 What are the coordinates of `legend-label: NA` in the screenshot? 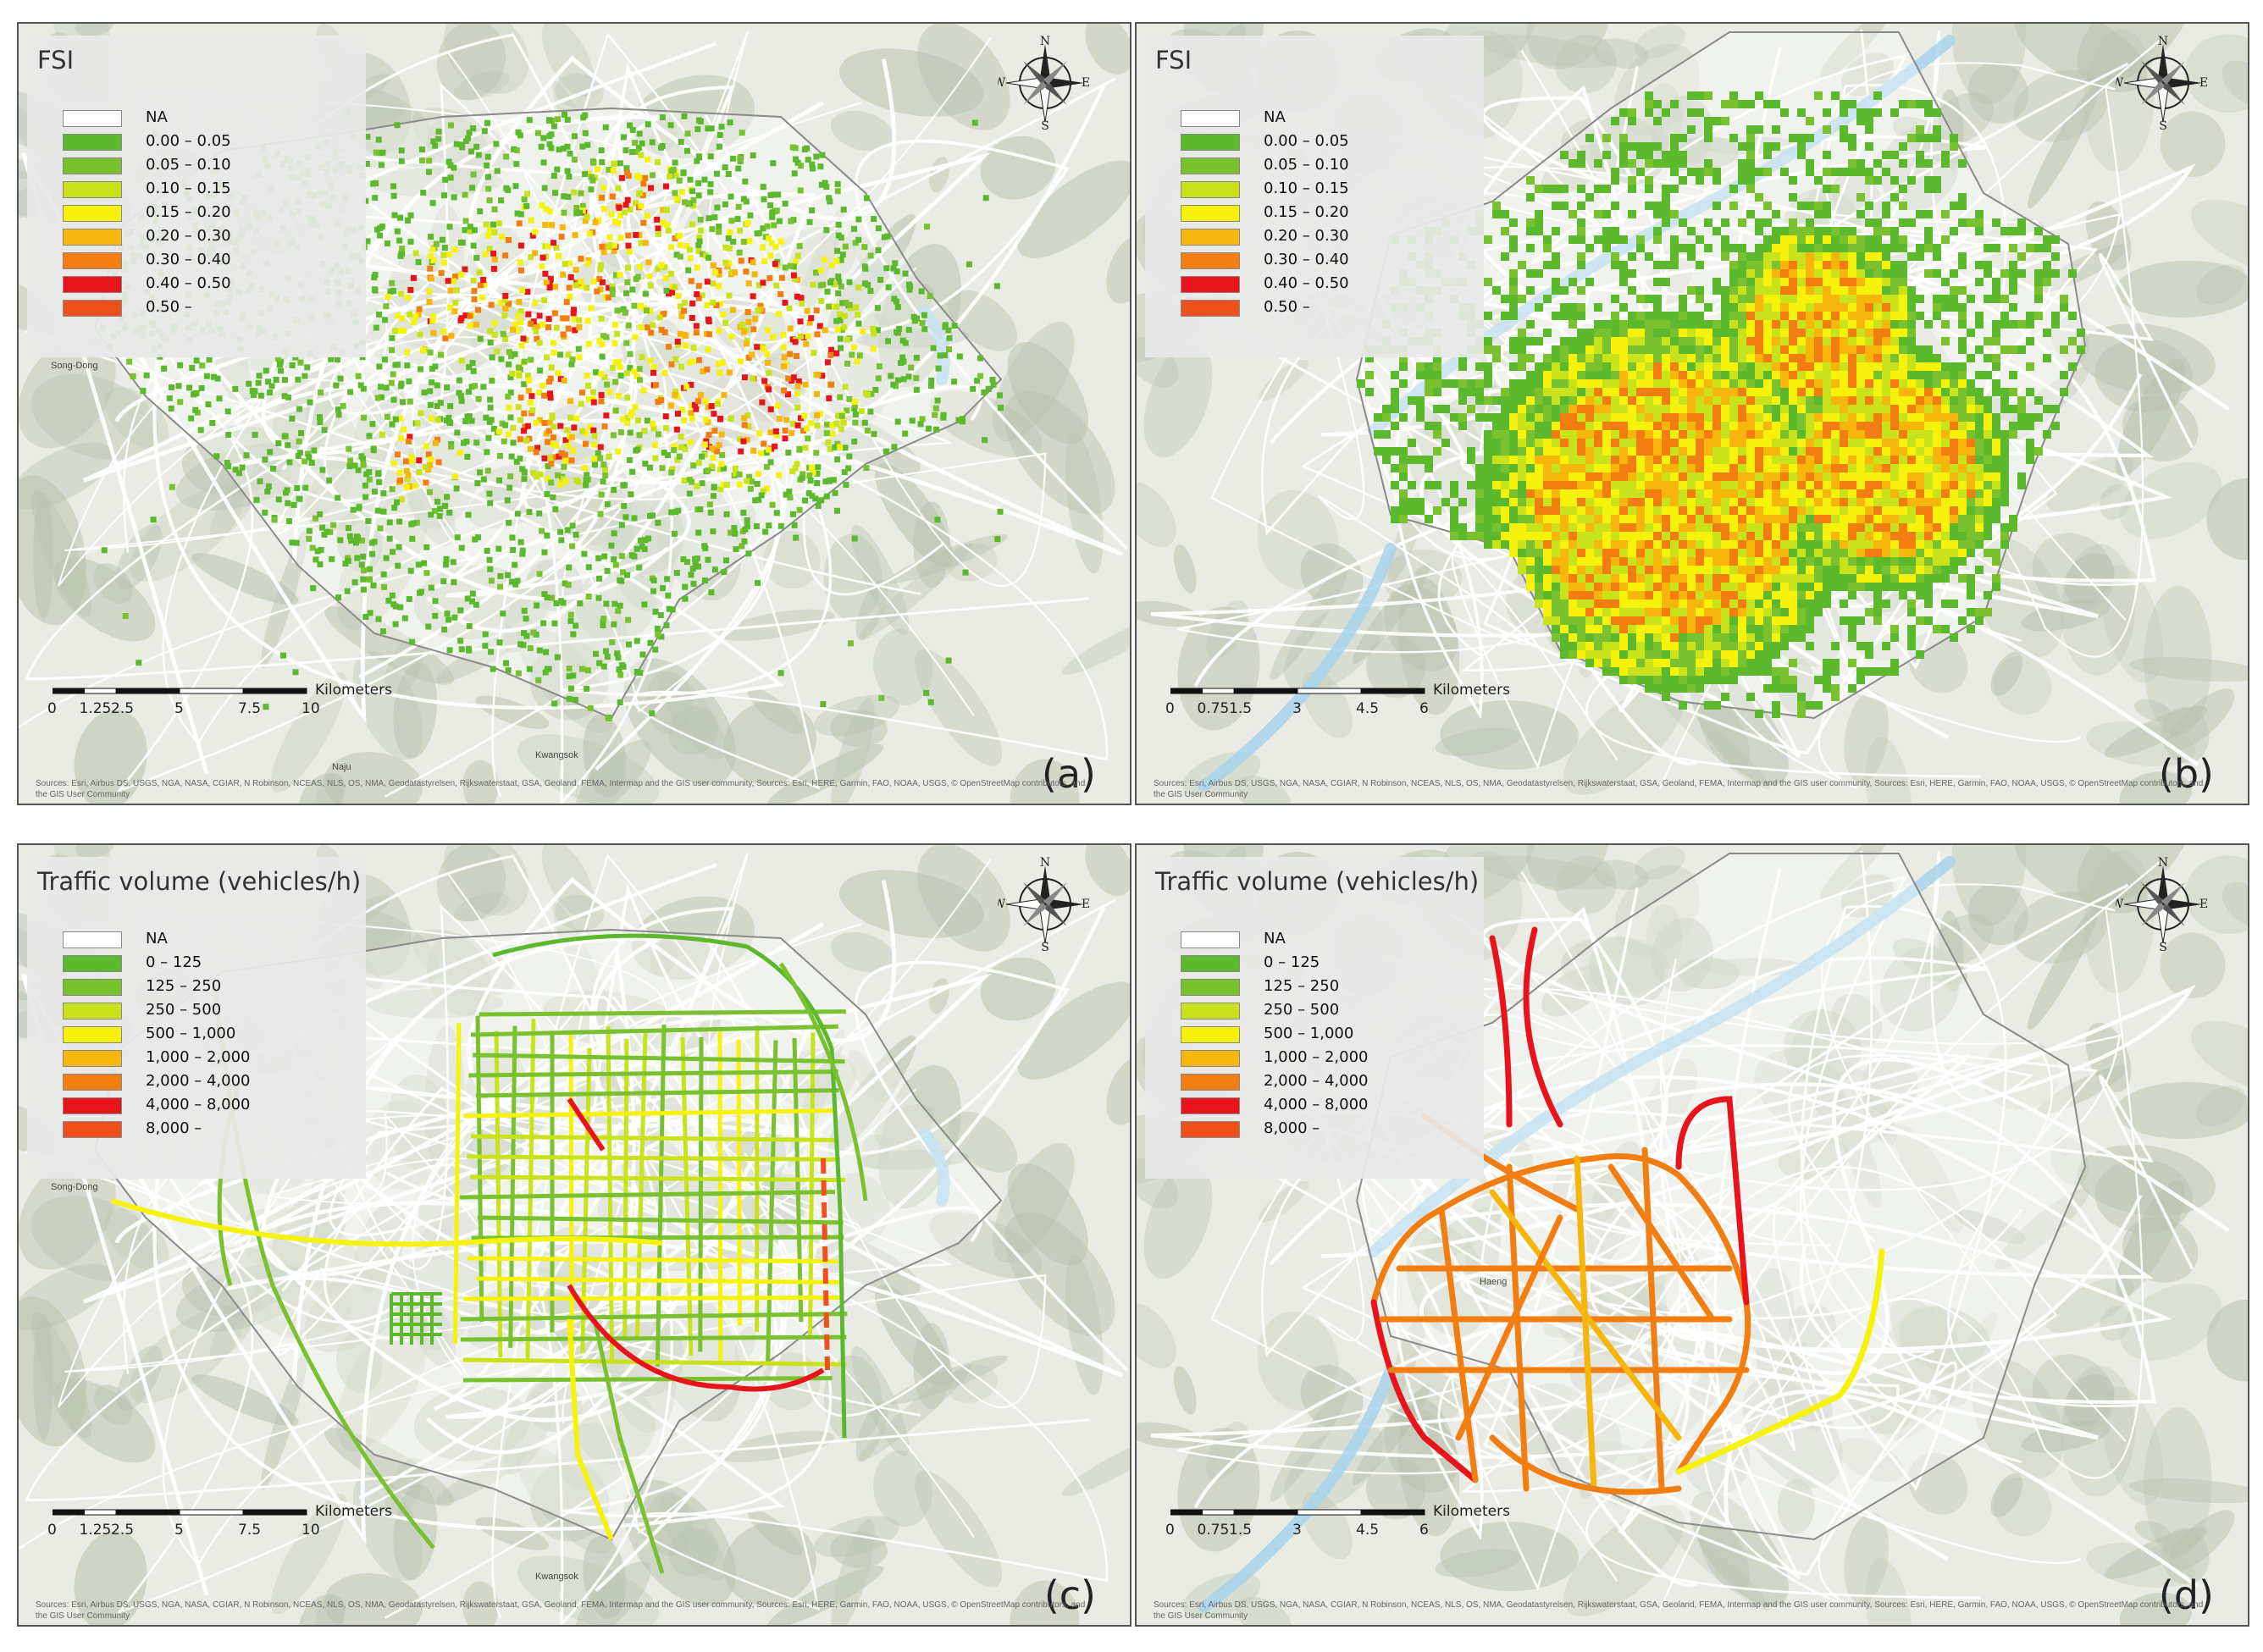 It's located at (157, 117).